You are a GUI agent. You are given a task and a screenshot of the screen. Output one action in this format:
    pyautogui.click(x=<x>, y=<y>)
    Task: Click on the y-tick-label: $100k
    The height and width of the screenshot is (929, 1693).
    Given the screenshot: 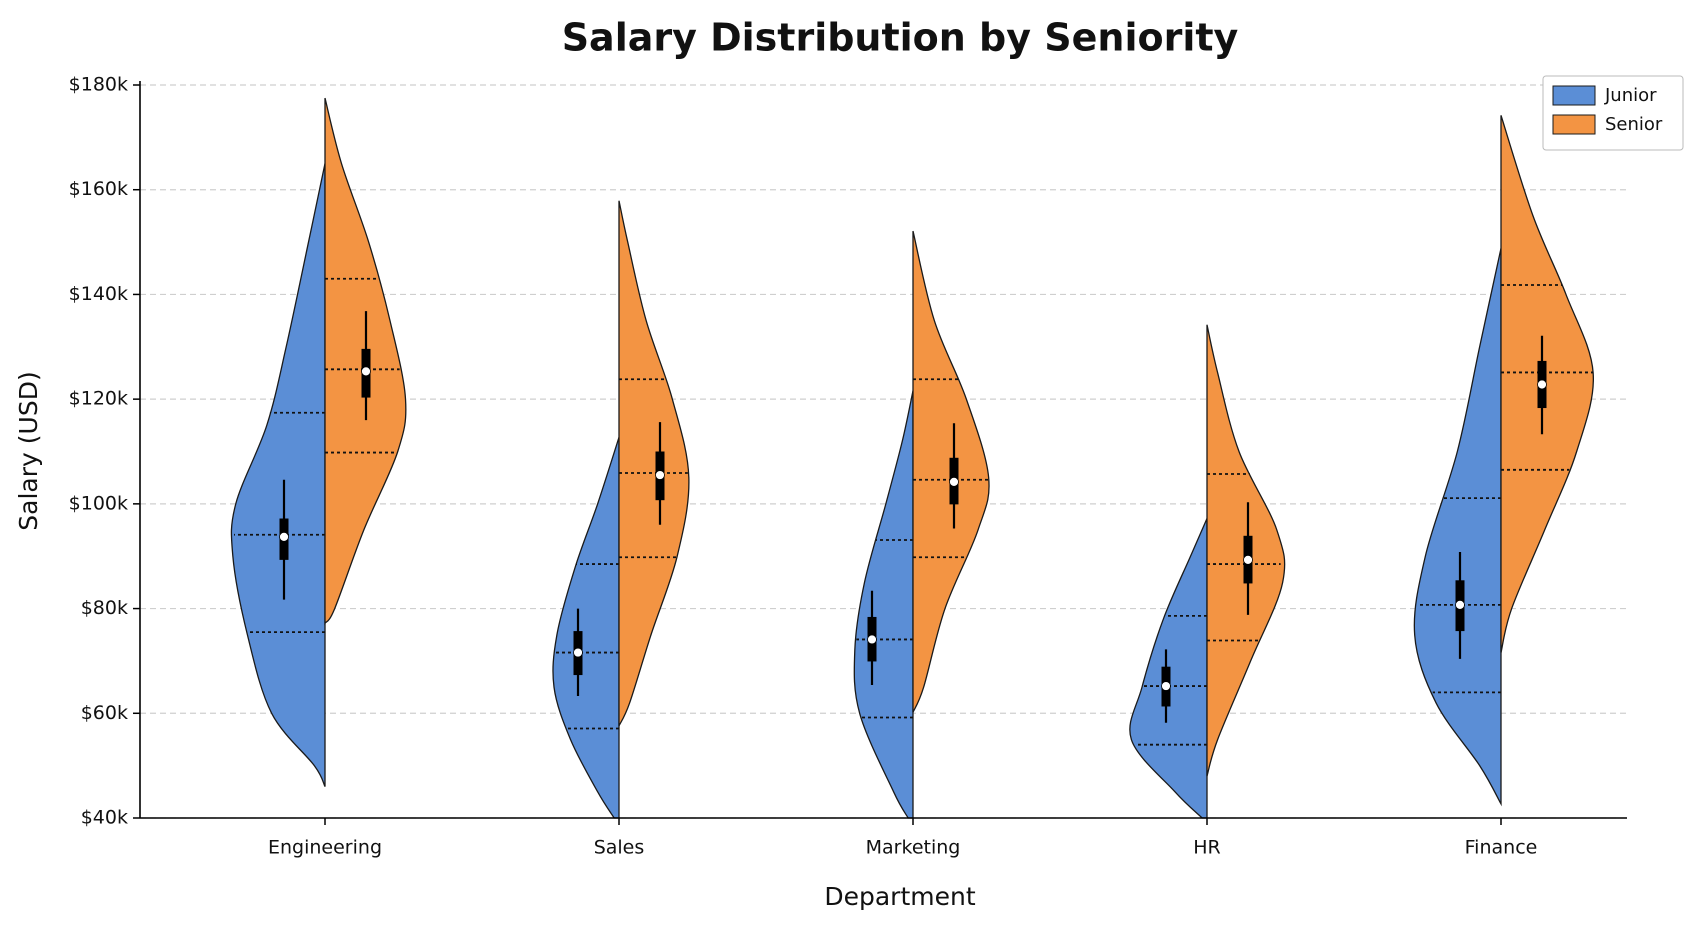 What is the action you would take?
    pyautogui.click(x=98, y=503)
    